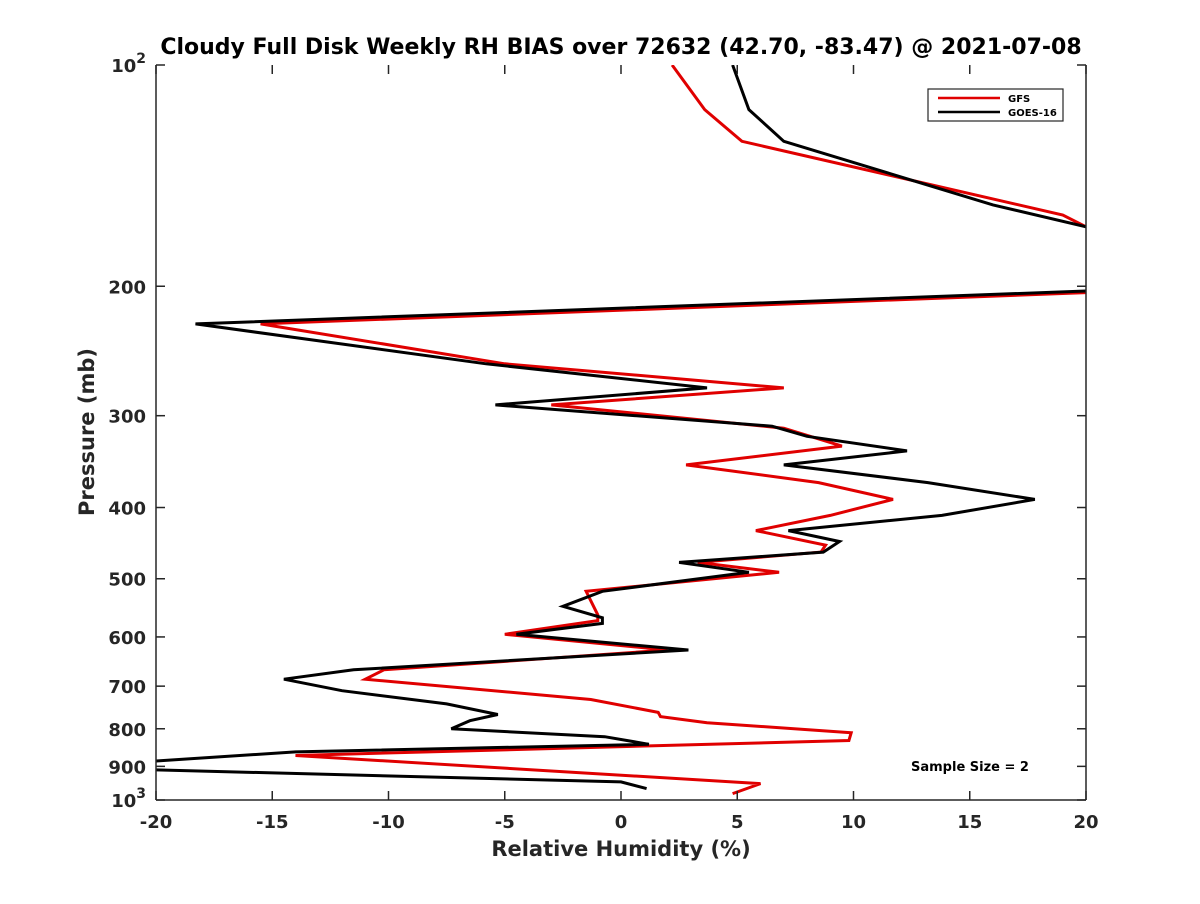  Describe the element at coordinates (969, 822) in the screenshot. I see `x-tick-label: 15` at that location.